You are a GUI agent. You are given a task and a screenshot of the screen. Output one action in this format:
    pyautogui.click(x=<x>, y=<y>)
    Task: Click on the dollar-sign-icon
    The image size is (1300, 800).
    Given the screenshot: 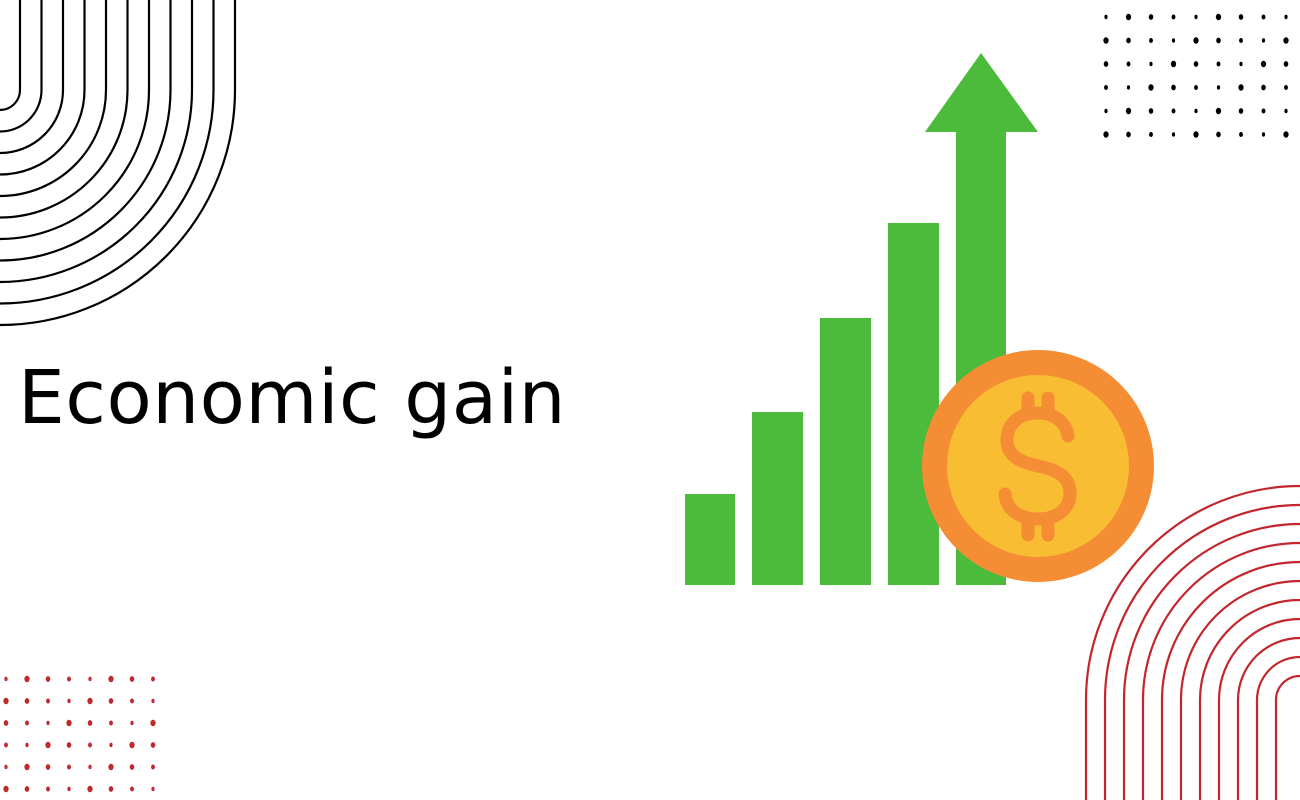 What is the action you would take?
    pyautogui.click(x=1037, y=466)
    